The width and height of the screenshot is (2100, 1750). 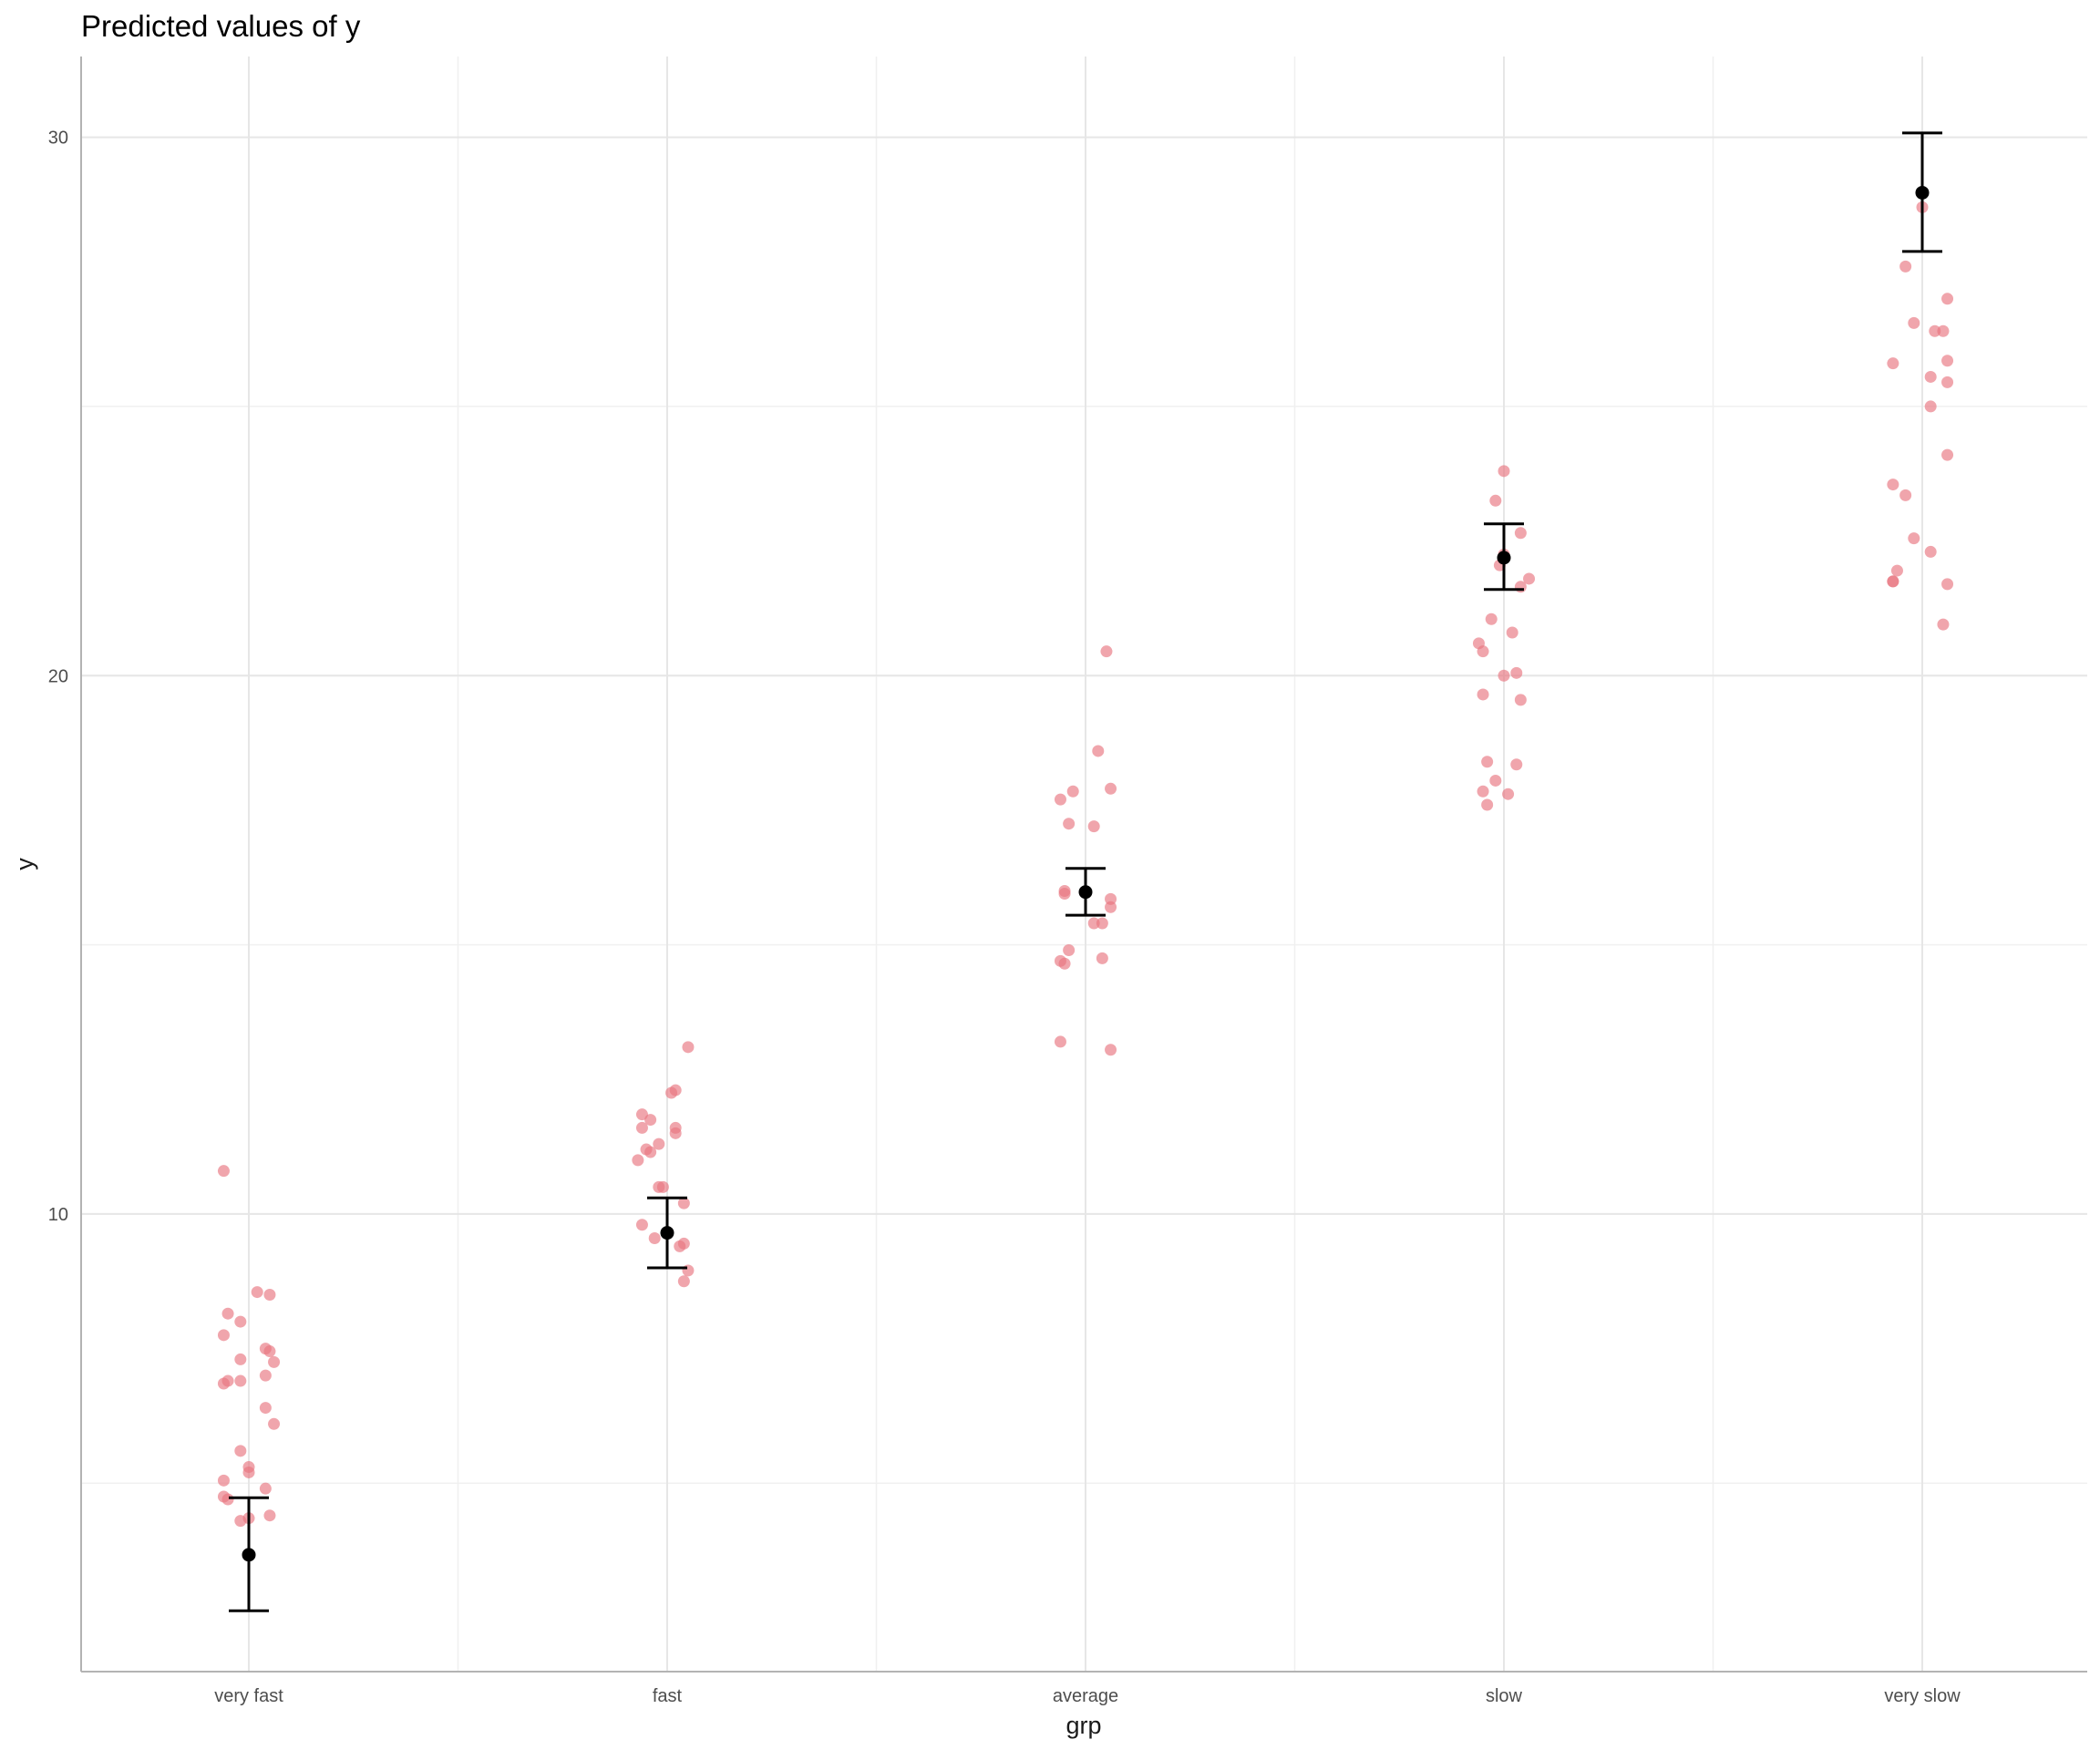 What do you see at coordinates (58, 139) in the screenshot?
I see `y-tick-label: 30` at bounding box center [58, 139].